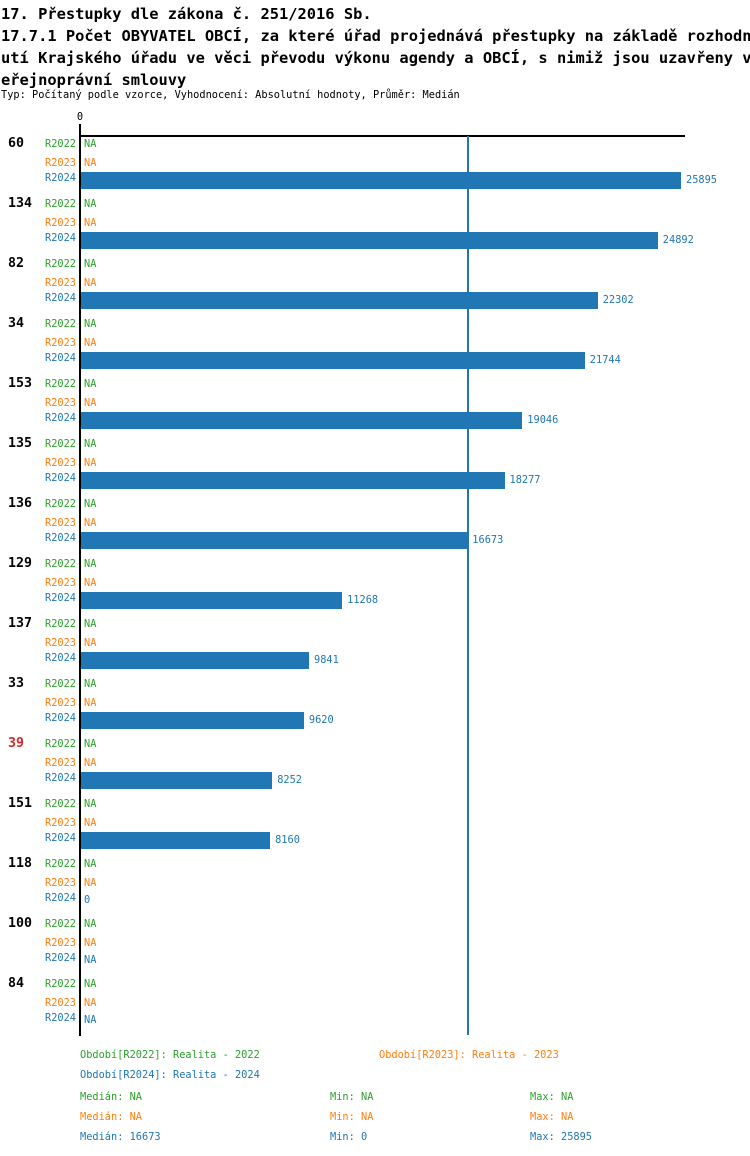 This screenshot has height=1156, width=750. Describe the element at coordinates (375, 344) in the screenshot. I see `chart-group: 34 R2022 NA R2023 NA R2024 21744` at that location.